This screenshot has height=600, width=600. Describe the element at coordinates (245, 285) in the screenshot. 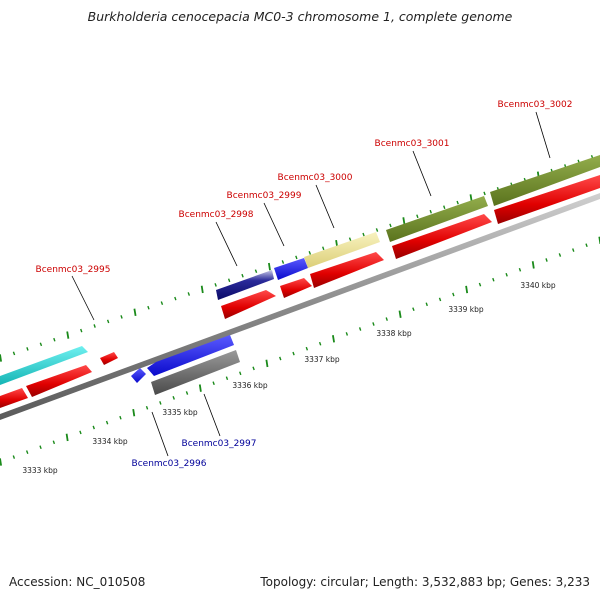

I see `gene-block-navy` at that location.